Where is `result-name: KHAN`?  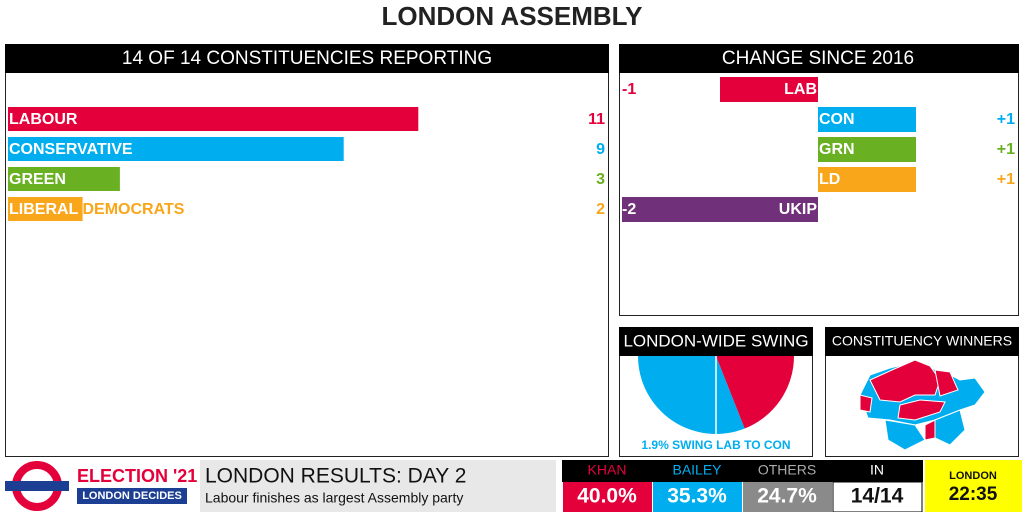
result-name: KHAN is located at coordinates (607, 470).